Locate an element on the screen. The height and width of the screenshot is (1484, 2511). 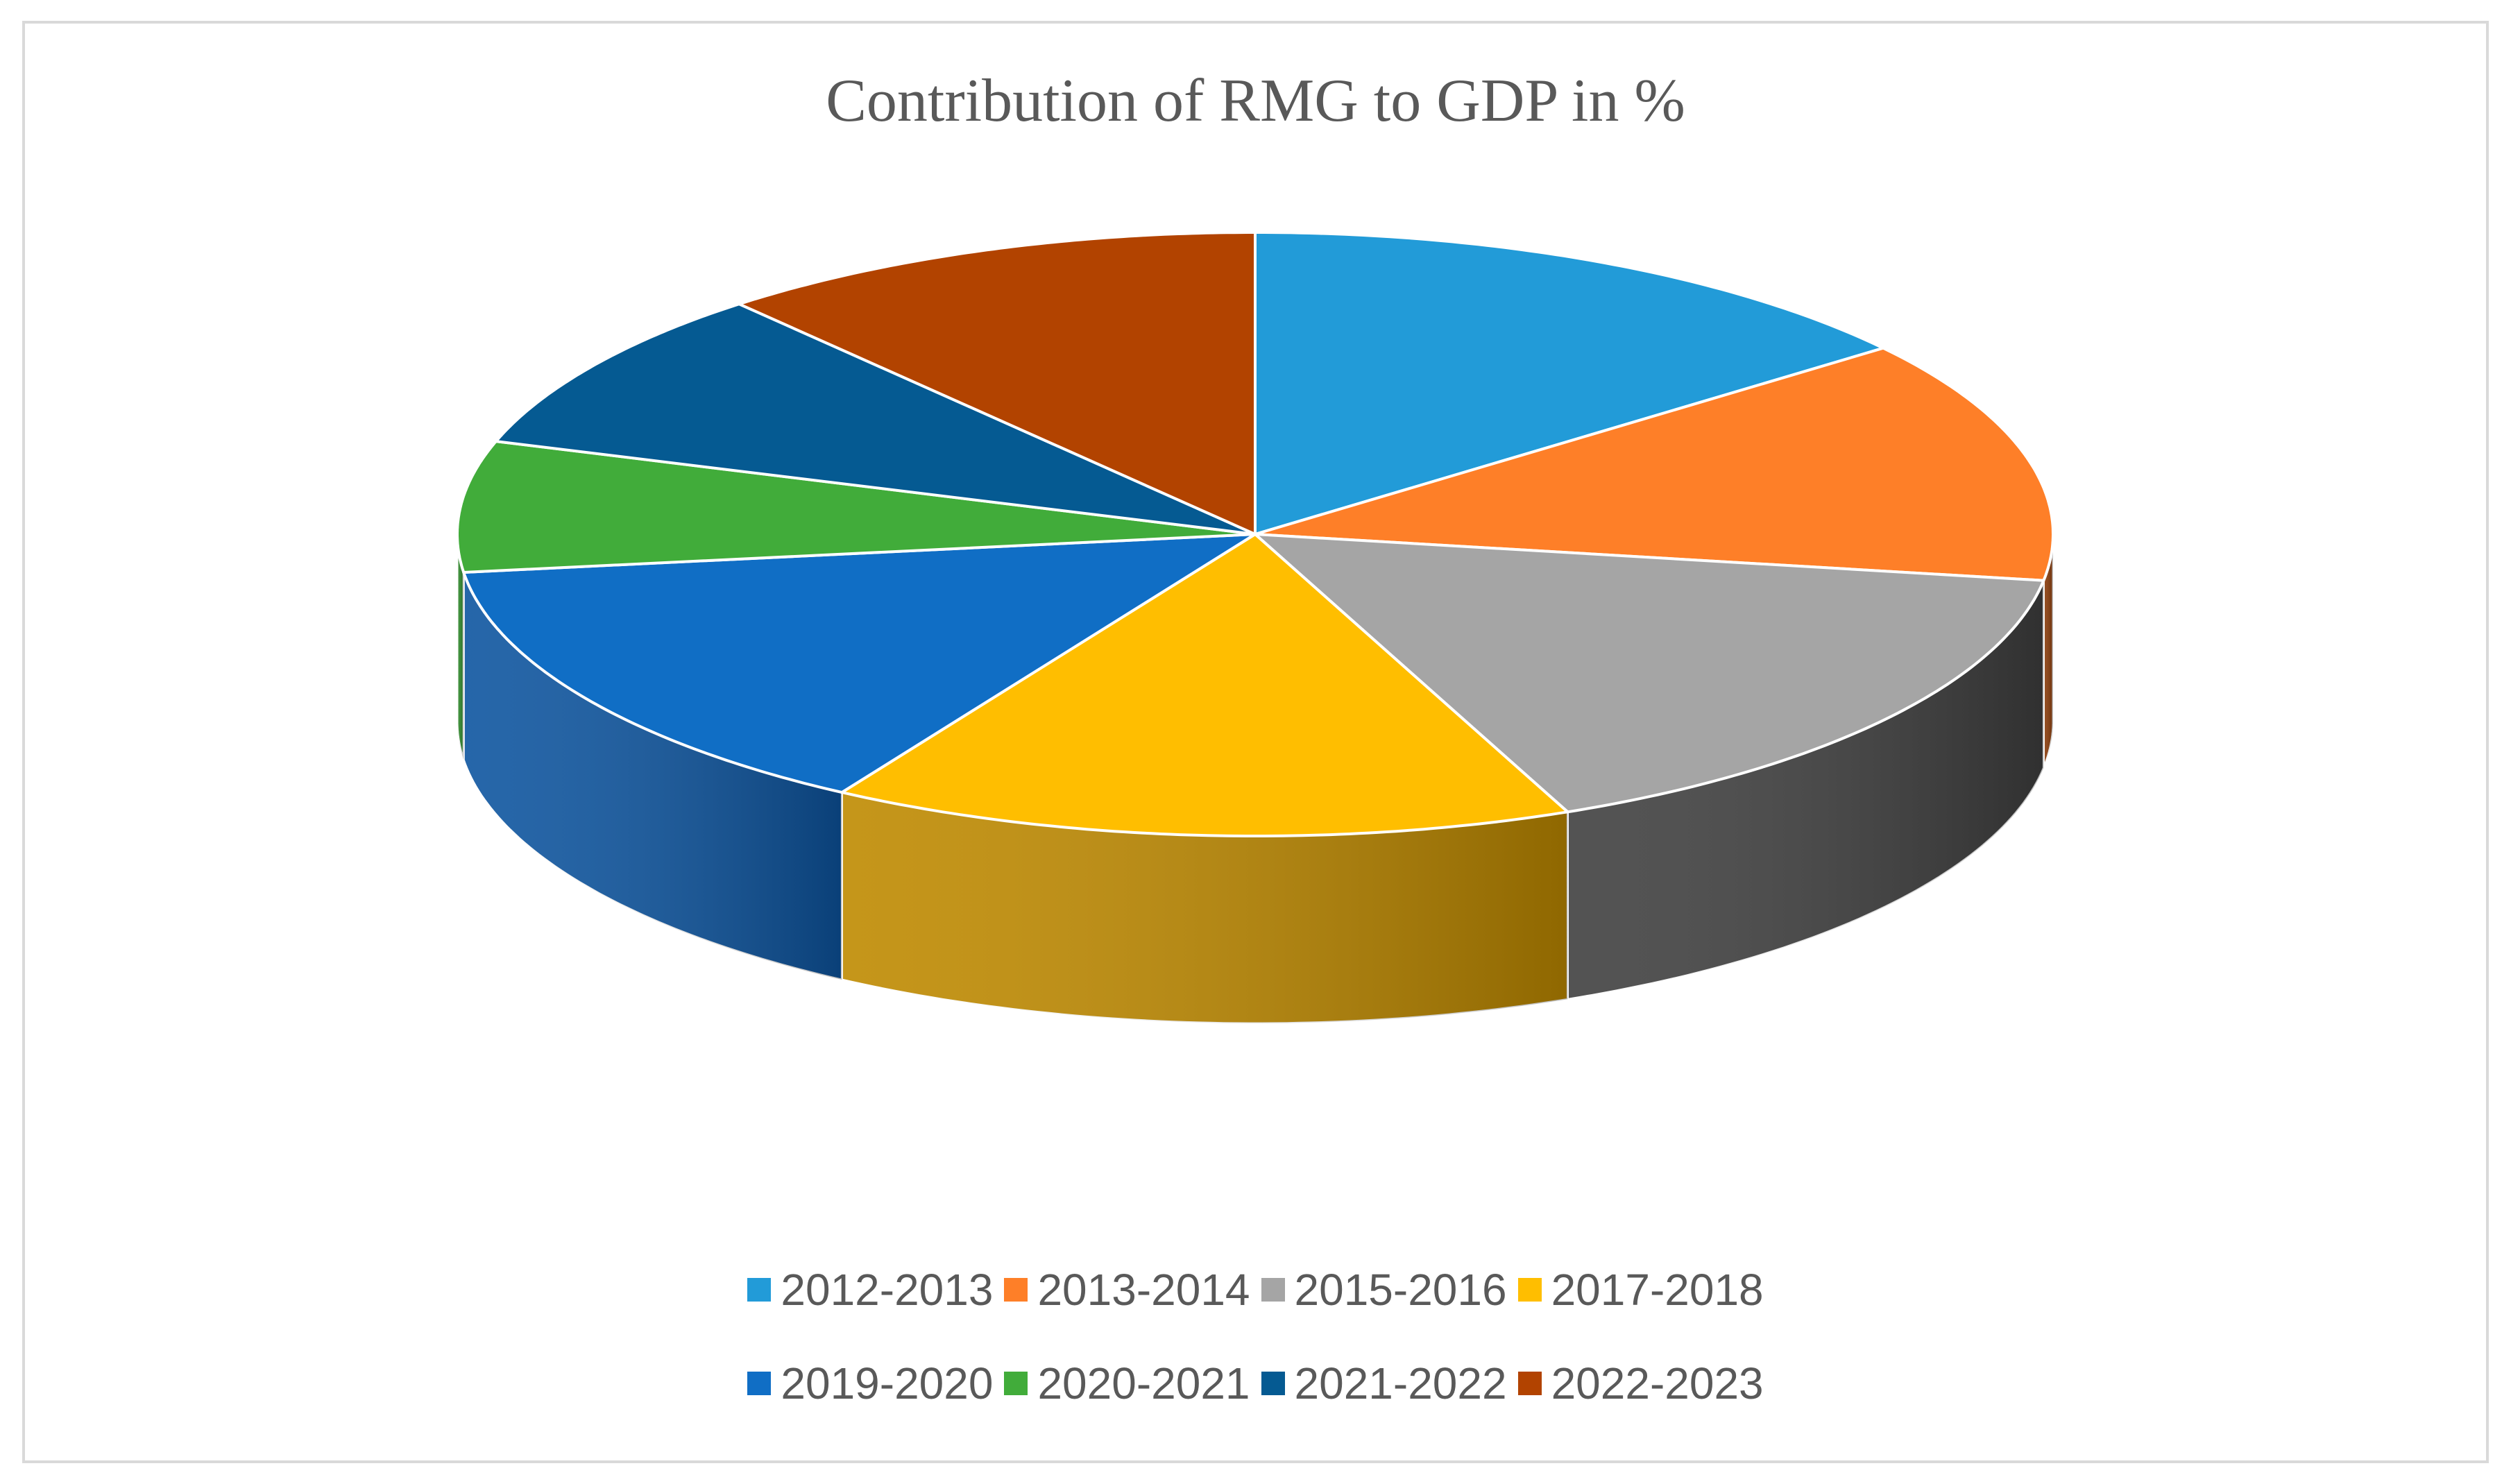
pie-slice-2017-2018 is located at coordinates (1204, 685).